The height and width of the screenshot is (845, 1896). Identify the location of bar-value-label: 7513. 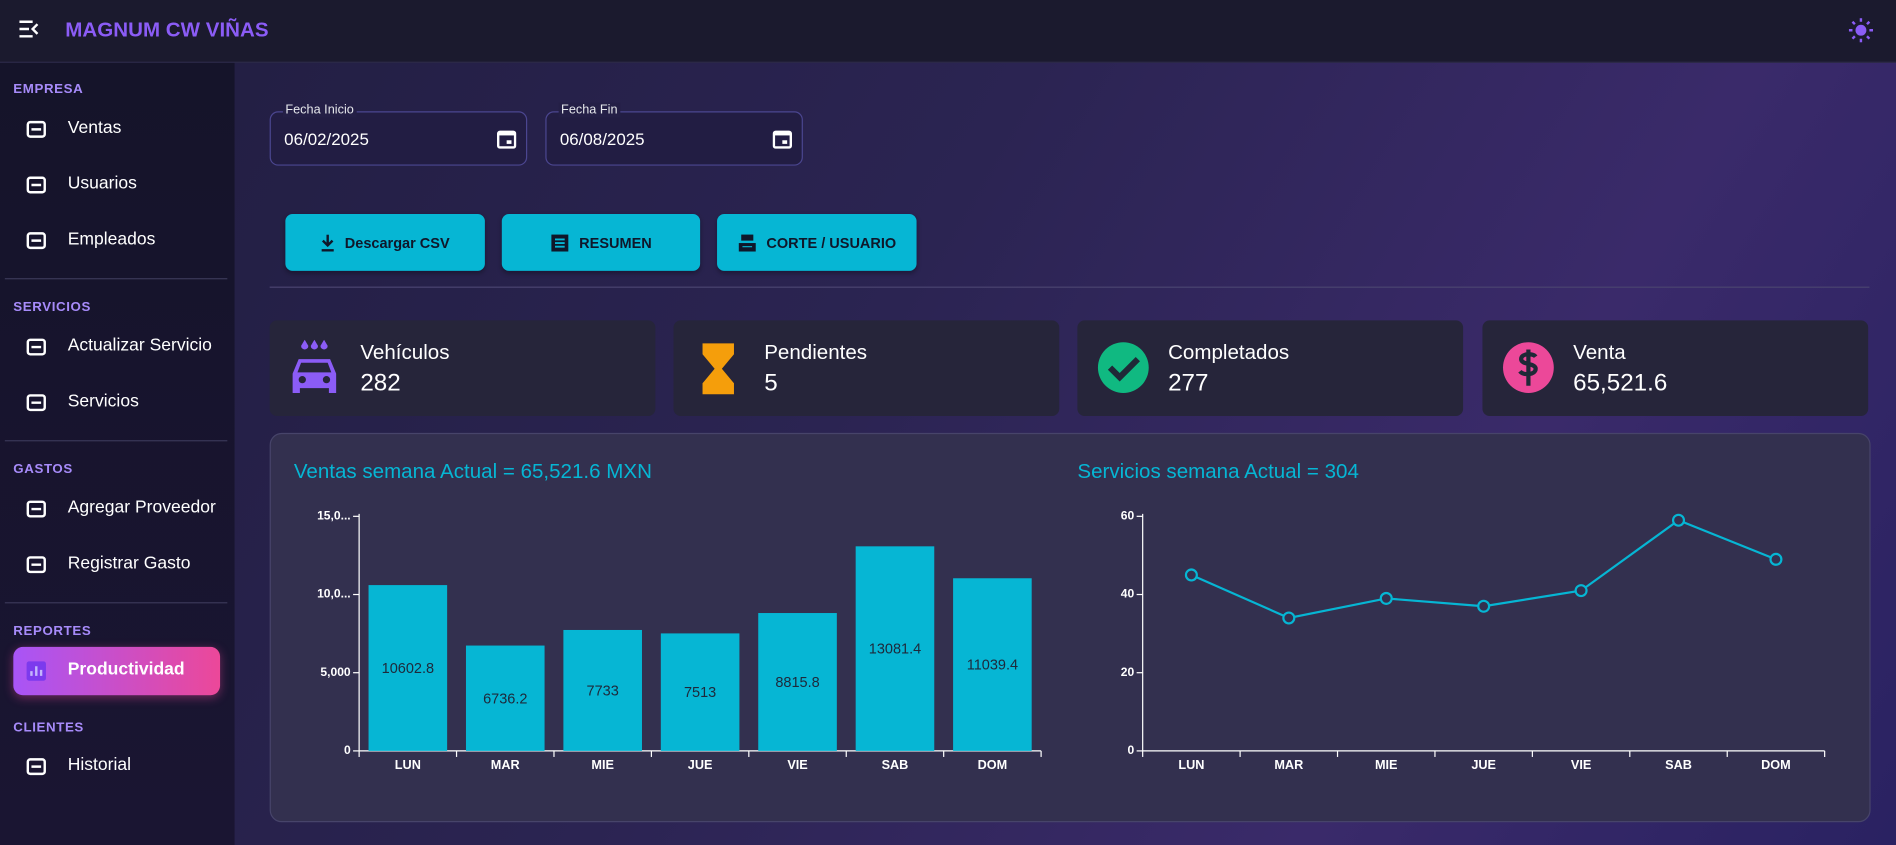
(700, 693).